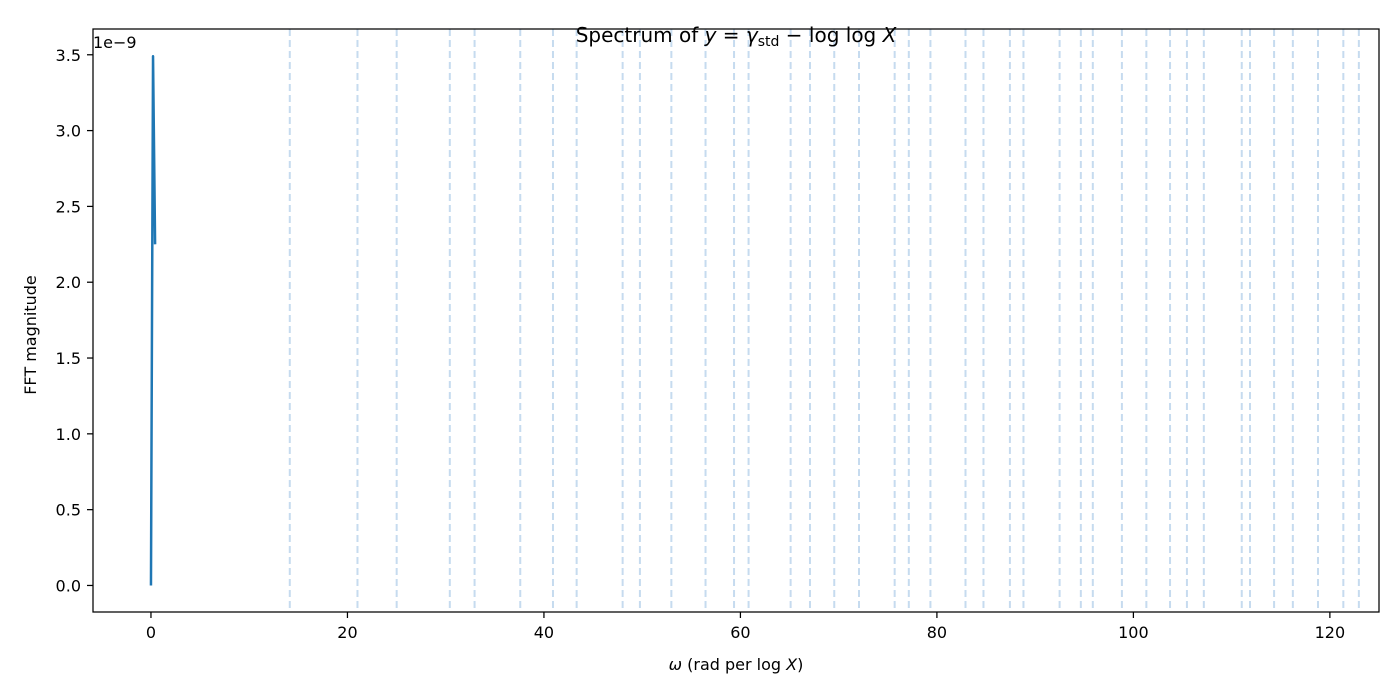 This screenshot has height=700, width=1400. What do you see at coordinates (736, 664) in the screenshot?
I see `x-axis-label: ω (rad per log X)` at bounding box center [736, 664].